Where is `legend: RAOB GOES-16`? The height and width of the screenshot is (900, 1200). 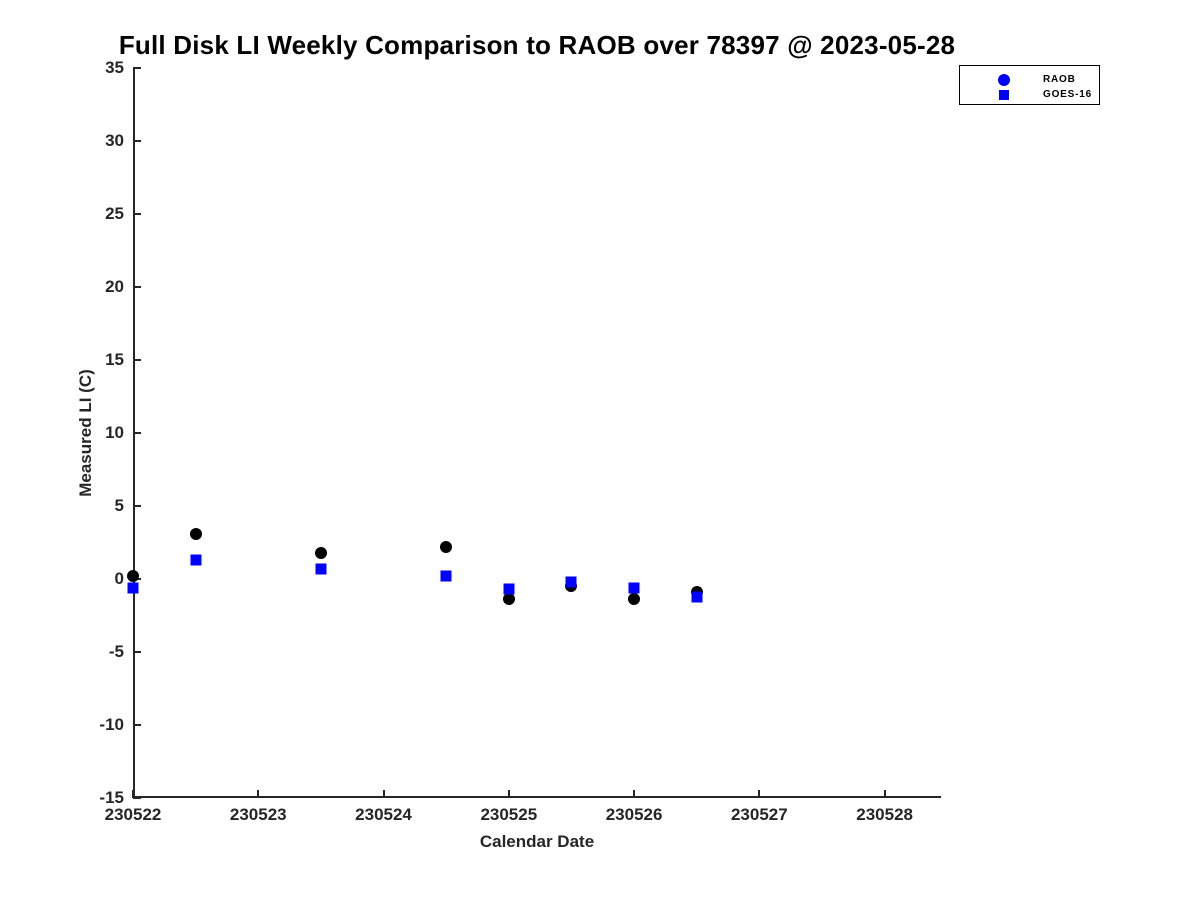 legend: RAOB GOES-16 is located at coordinates (1029, 85).